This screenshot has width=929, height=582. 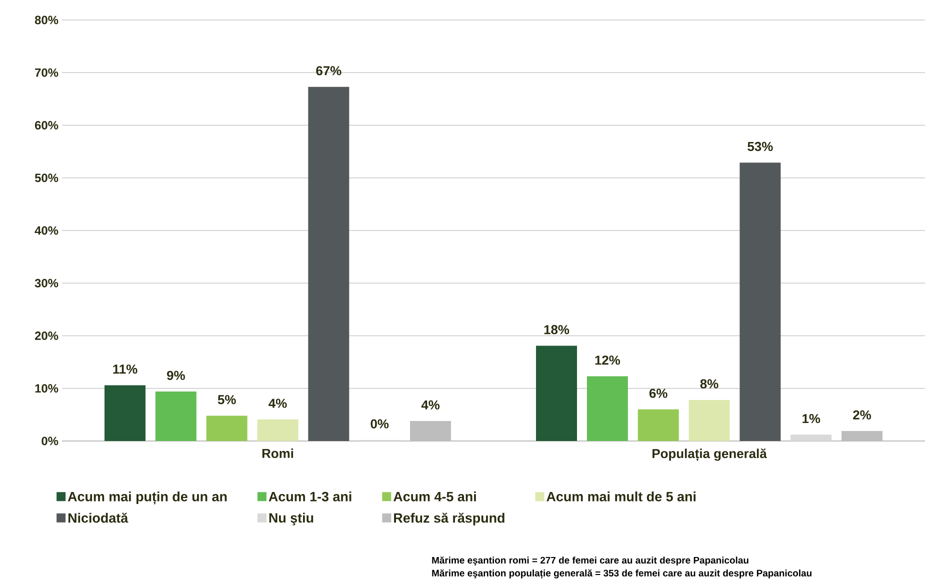 I want to click on data-label: 8%, so click(x=709, y=383).